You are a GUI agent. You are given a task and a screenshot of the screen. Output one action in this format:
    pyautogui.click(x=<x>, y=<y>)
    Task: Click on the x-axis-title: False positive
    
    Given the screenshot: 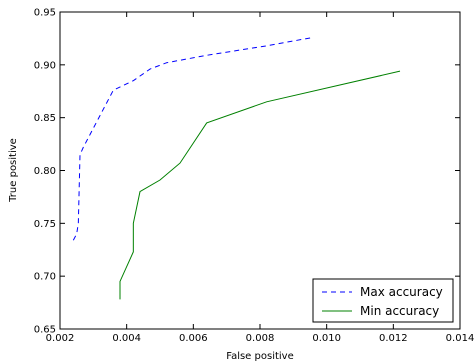 What is the action you would take?
    pyautogui.click(x=260, y=356)
    